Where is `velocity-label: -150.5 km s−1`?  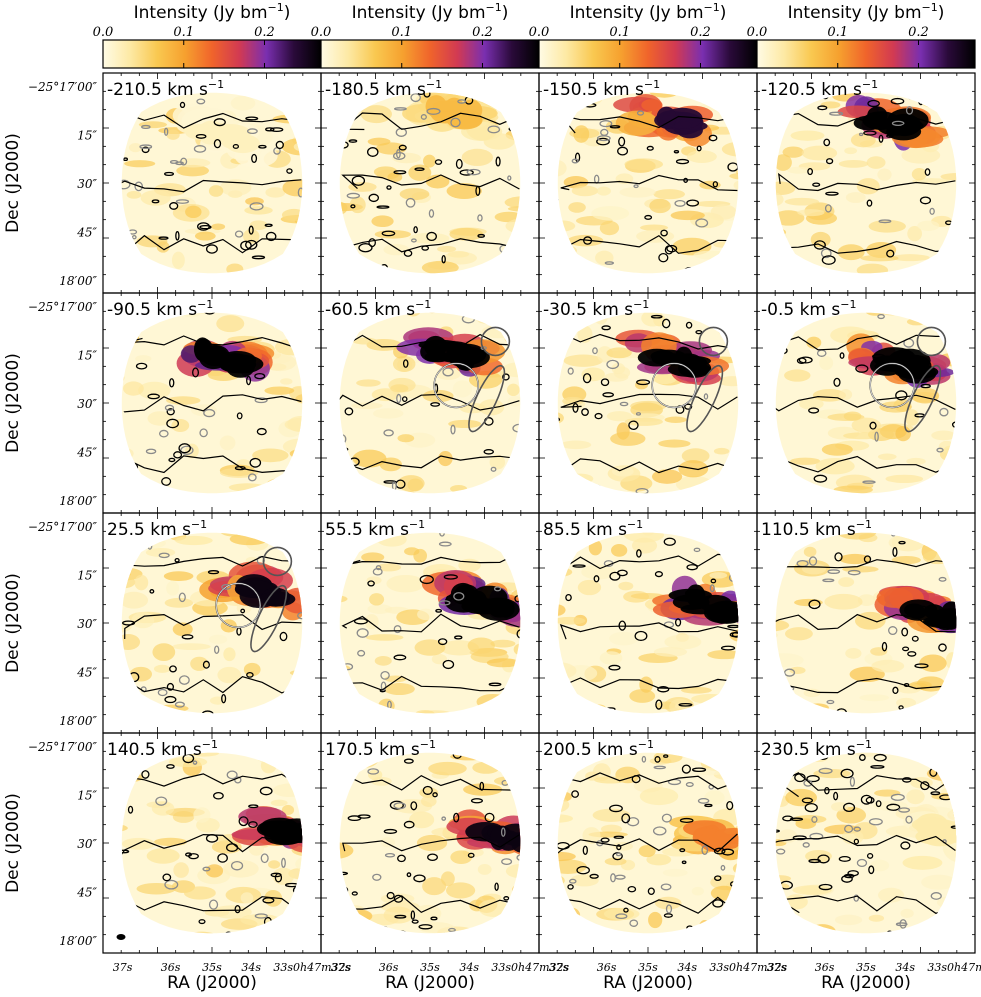 velocity-label: -150.5 km s−1 is located at coordinates (601, 89).